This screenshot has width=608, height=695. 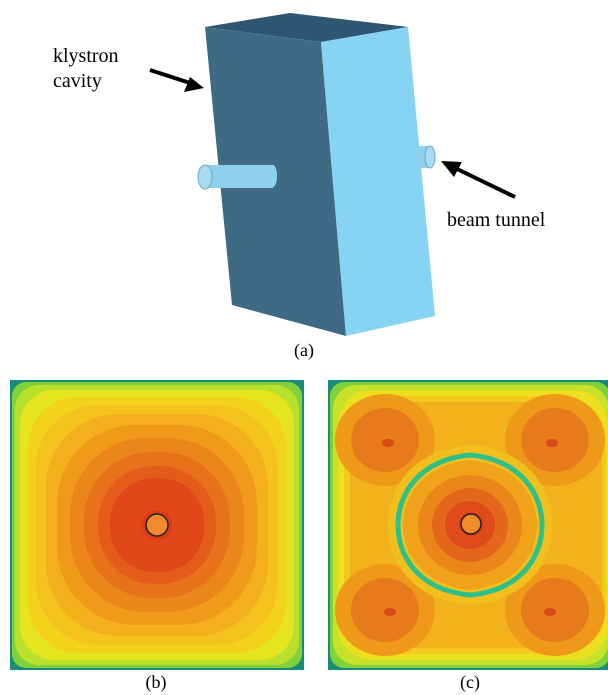 What do you see at coordinates (470, 682) in the screenshot?
I see `caption-c: (c)` at bounding box center [470, 682].